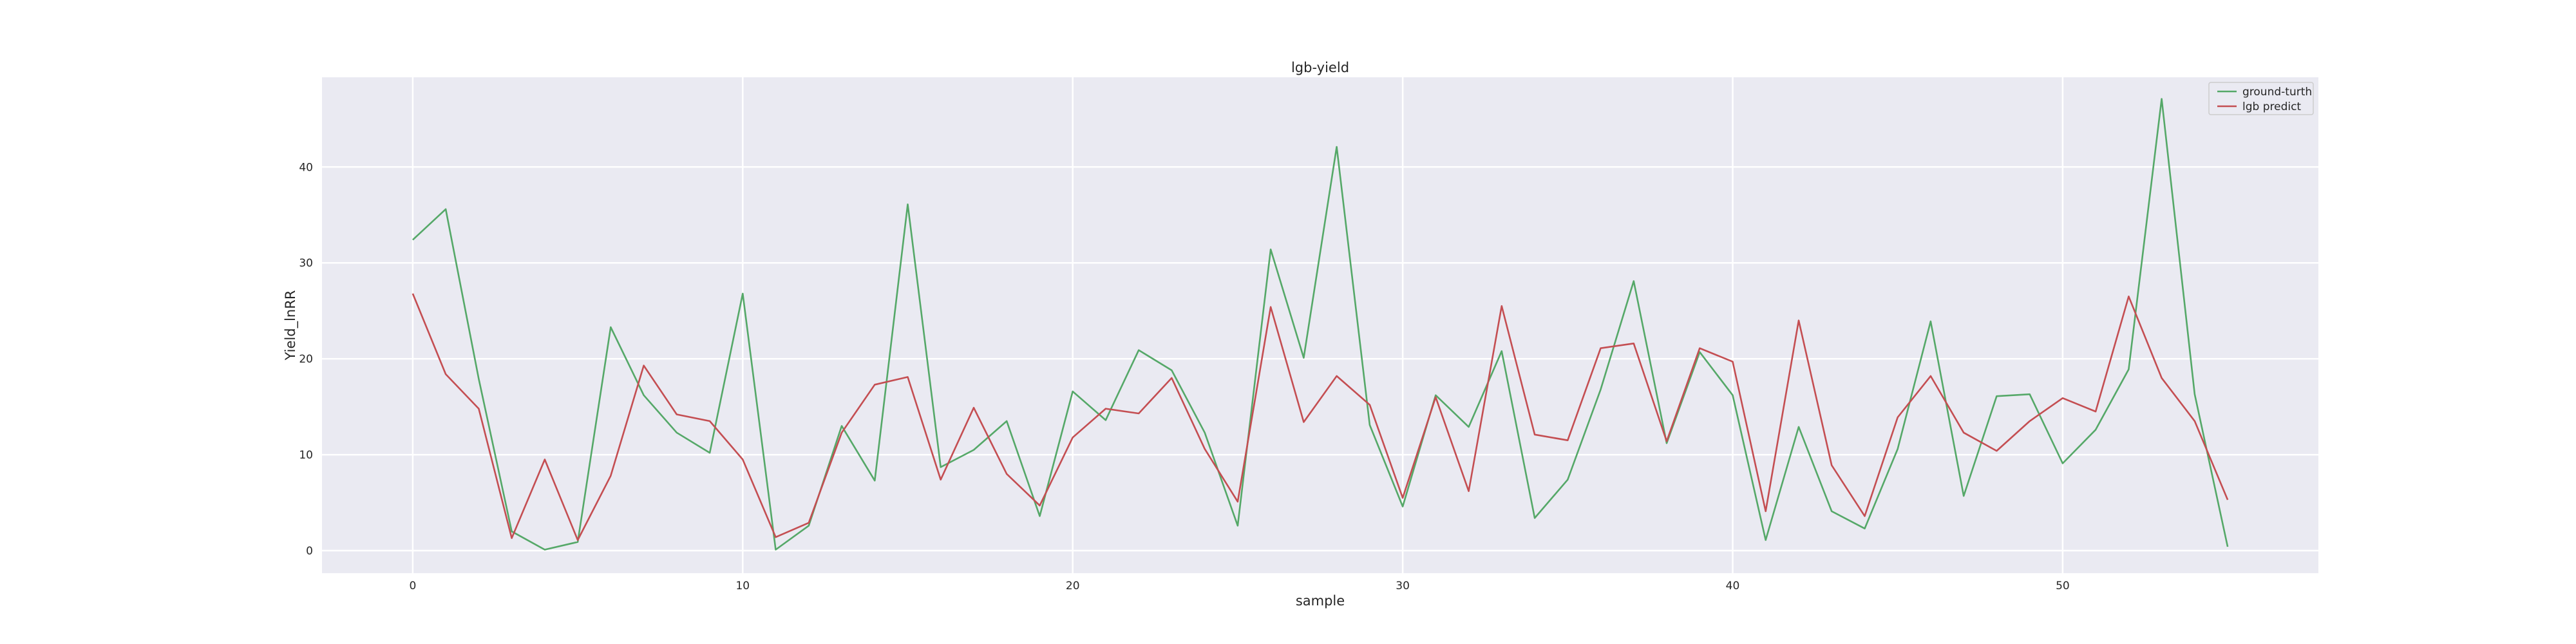 Image resolution: width=2576 pixels, height=644 pixels. What do you see at coordinates (309, 551) in the screenshot?
I see `y-tick-label-0: 0` at bounding box center [309, 551].